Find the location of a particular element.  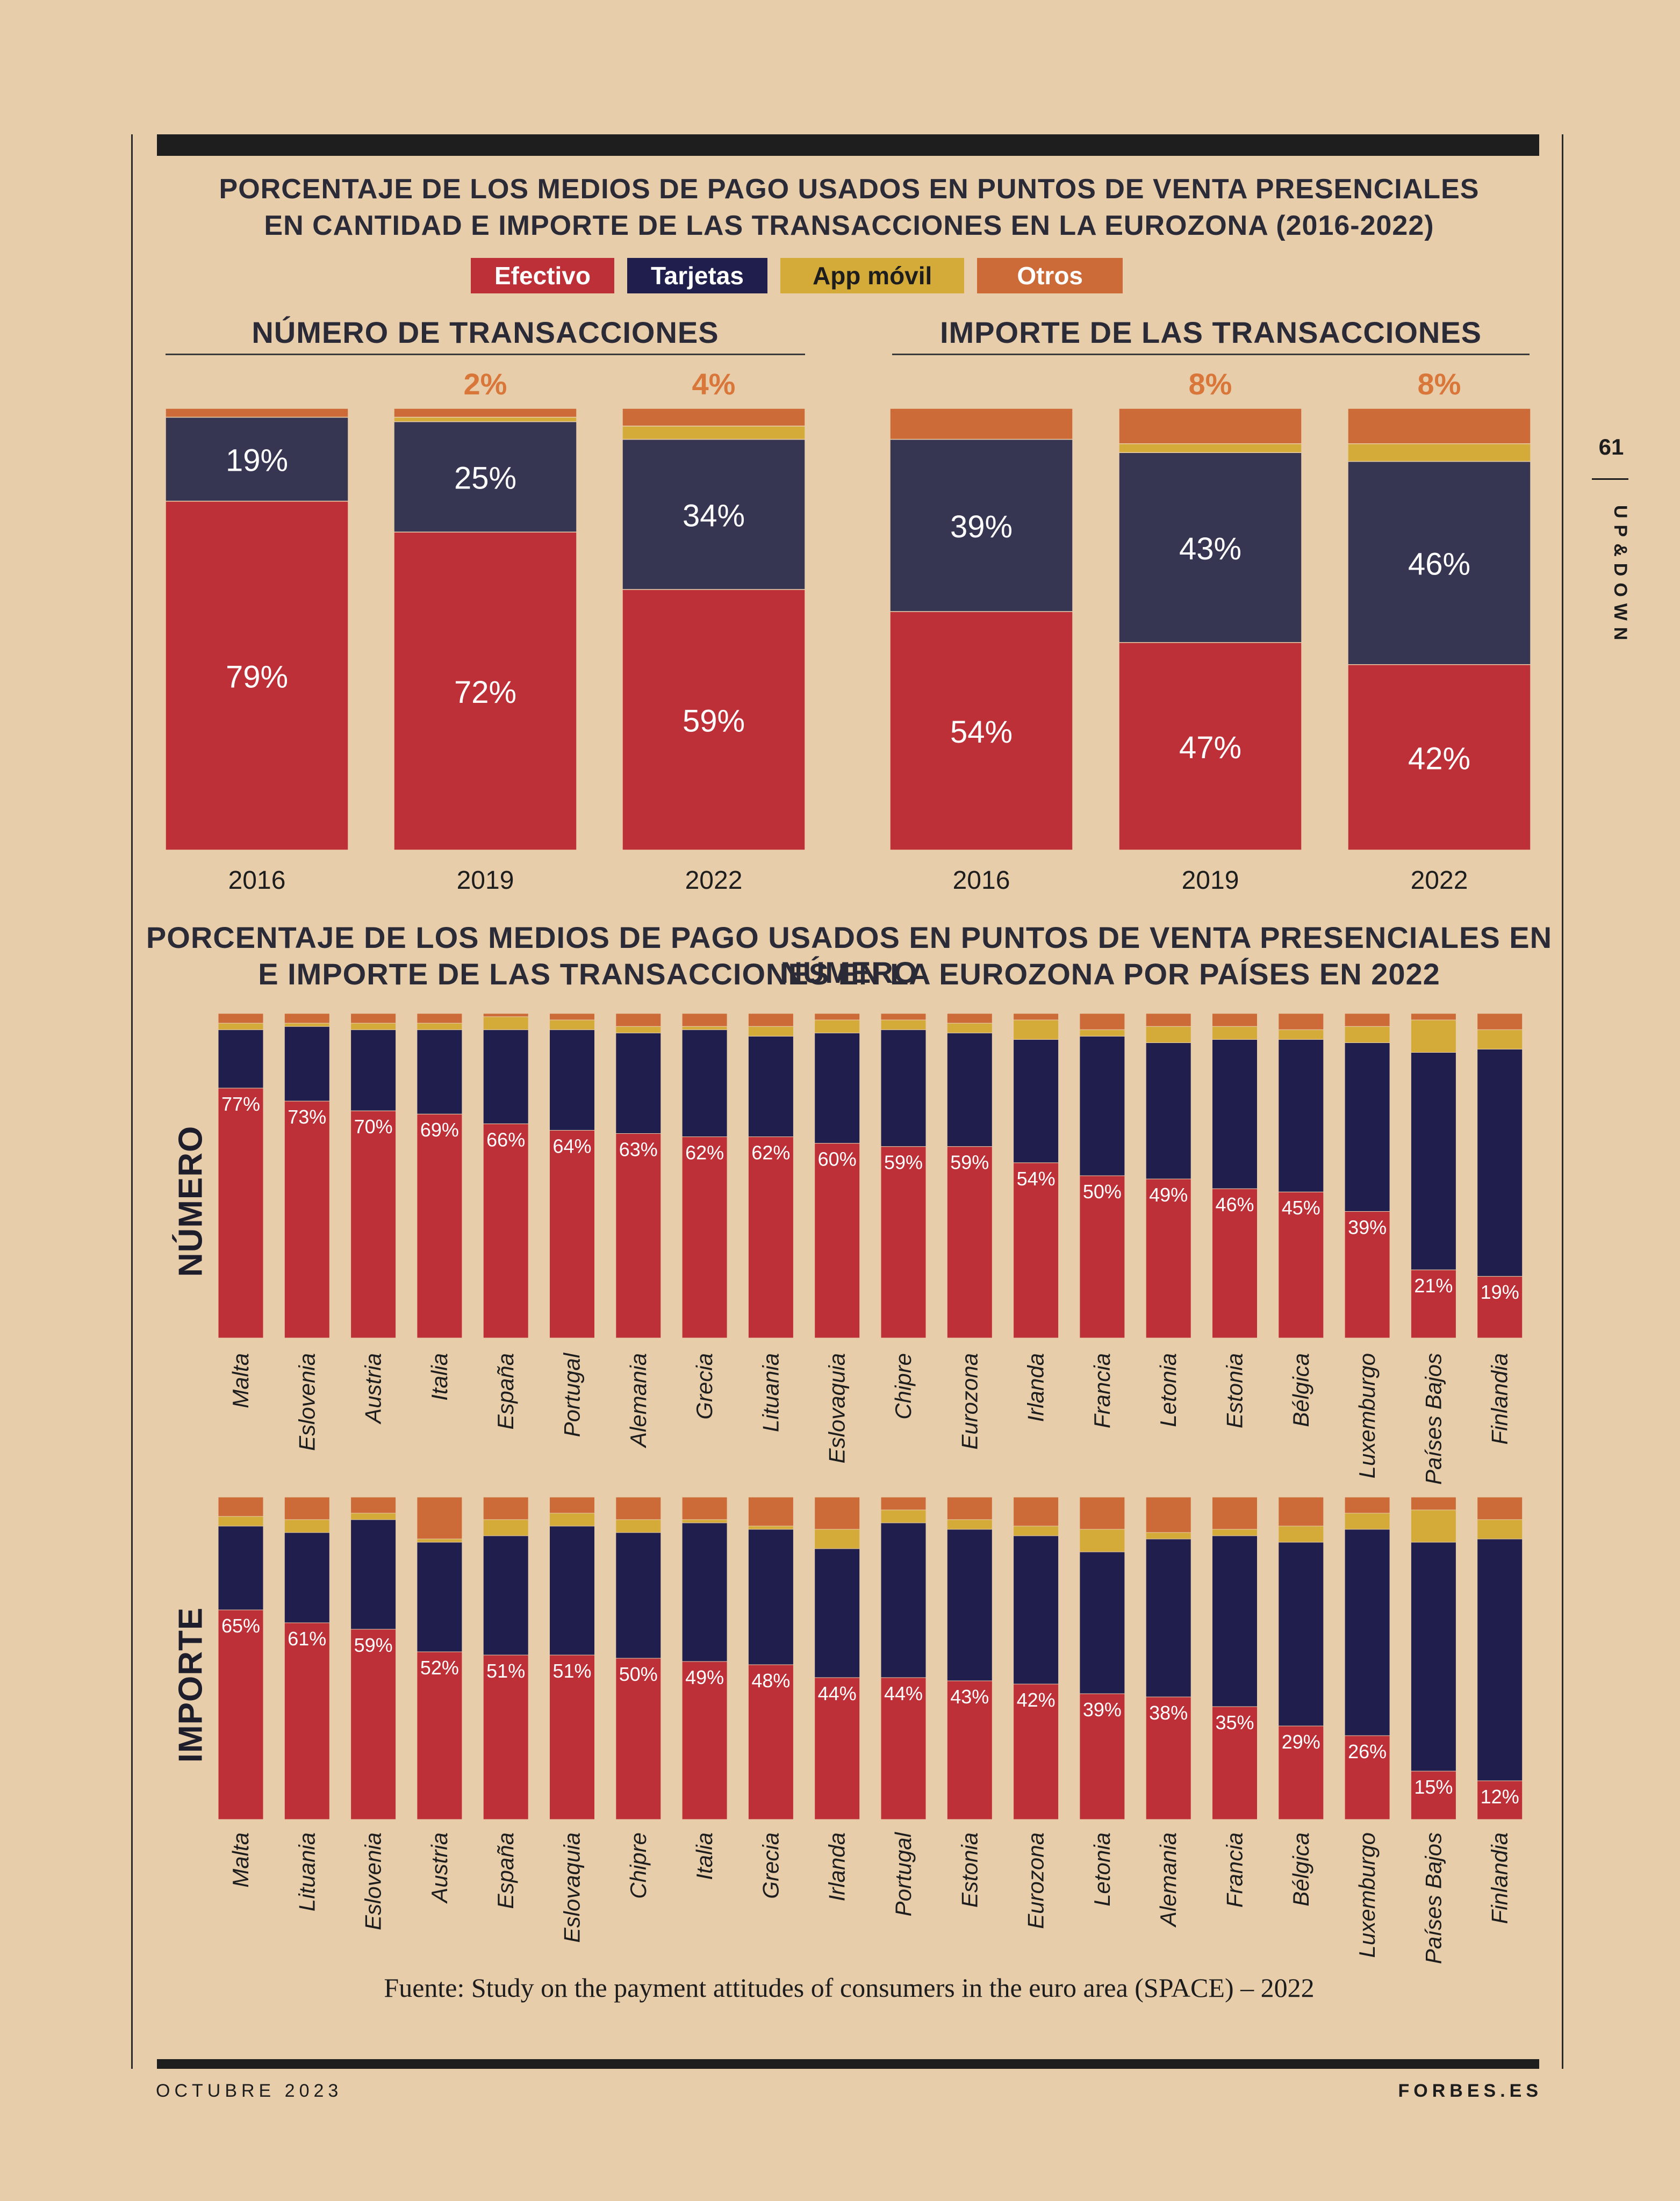

x-tick-0-2019: 2019 is located at coordinates (485, 880).